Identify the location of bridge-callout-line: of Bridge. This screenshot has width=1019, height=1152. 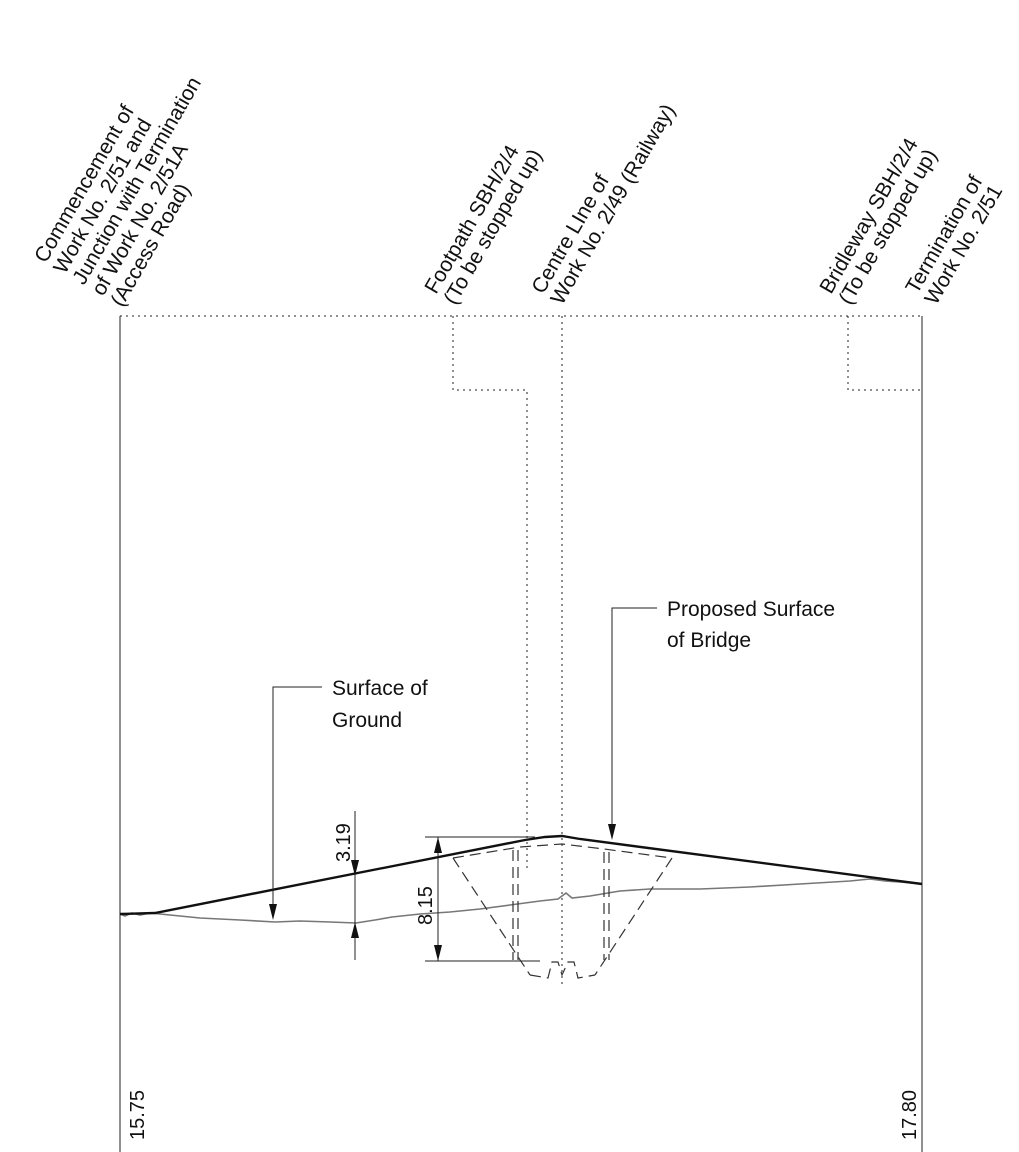
(709, 640).